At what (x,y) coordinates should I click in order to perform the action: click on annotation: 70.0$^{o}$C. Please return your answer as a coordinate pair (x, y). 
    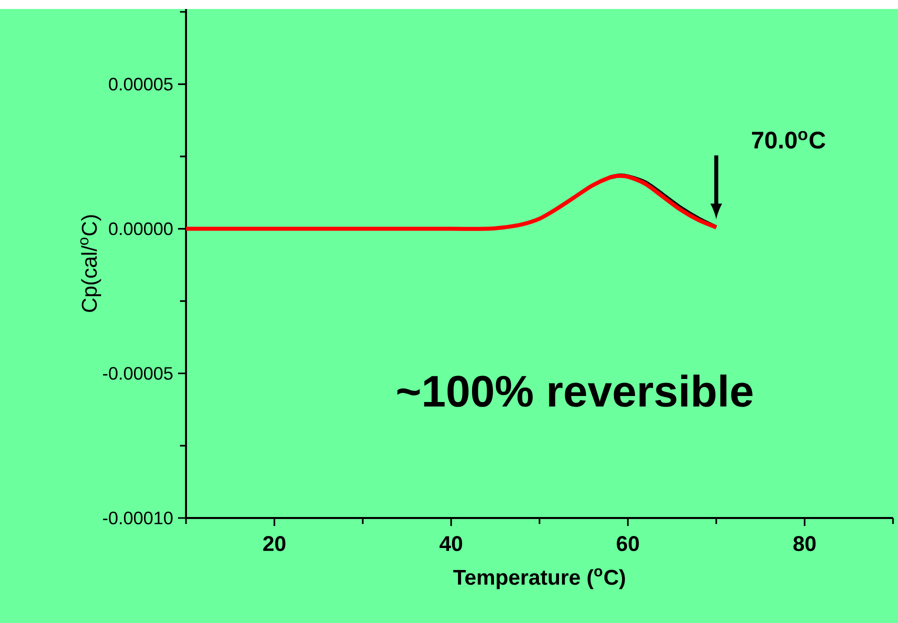
    Looking at the image, I should click on (789, 139).